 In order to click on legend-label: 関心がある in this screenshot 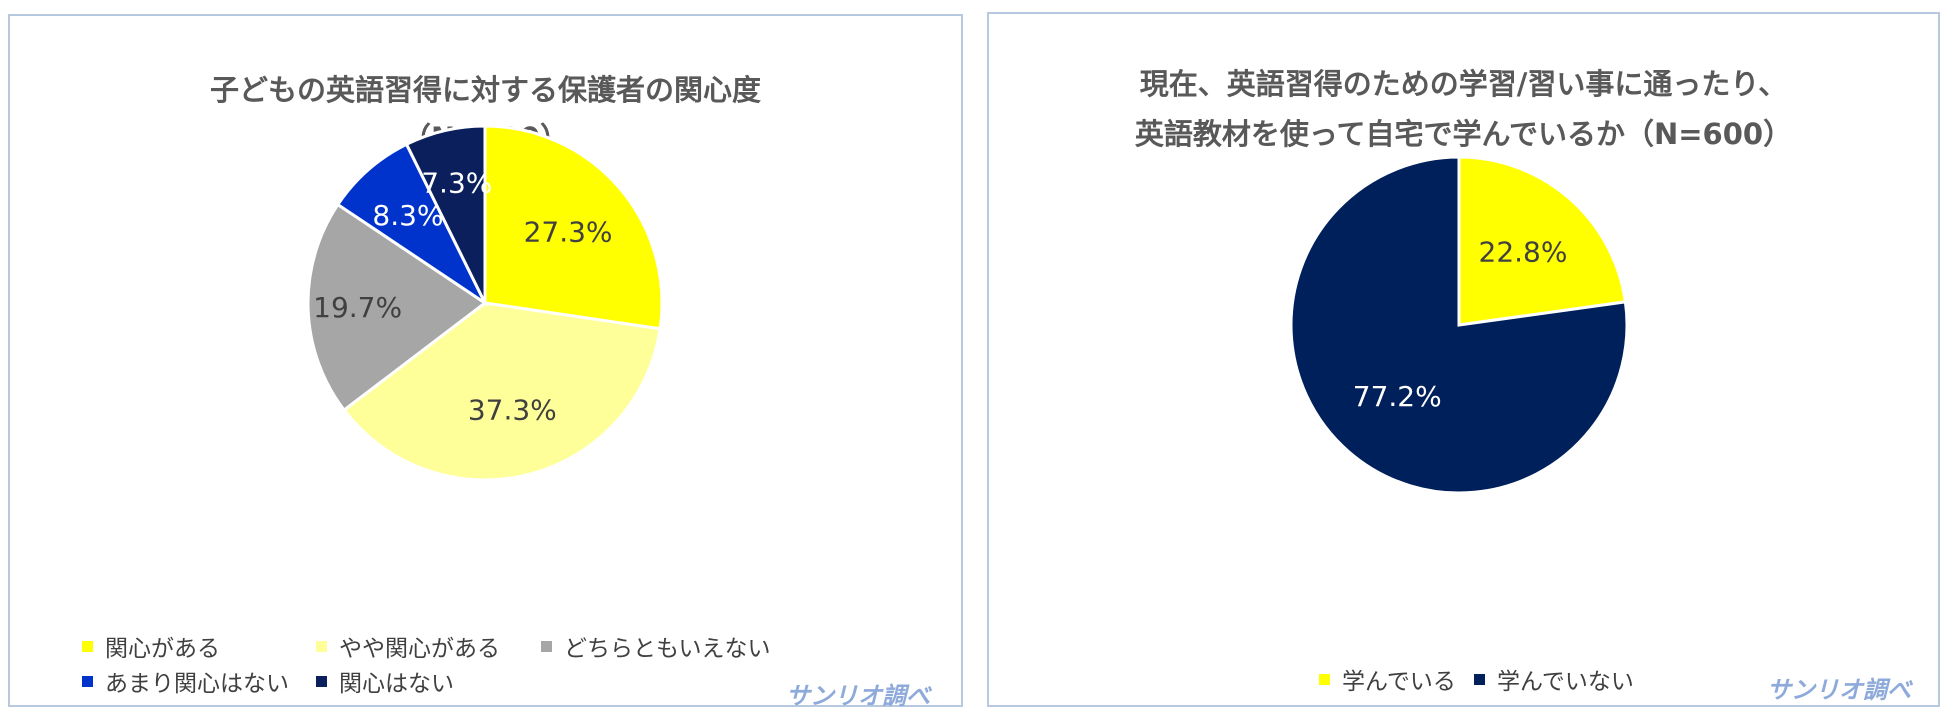, I will do `click(162, 649)`.